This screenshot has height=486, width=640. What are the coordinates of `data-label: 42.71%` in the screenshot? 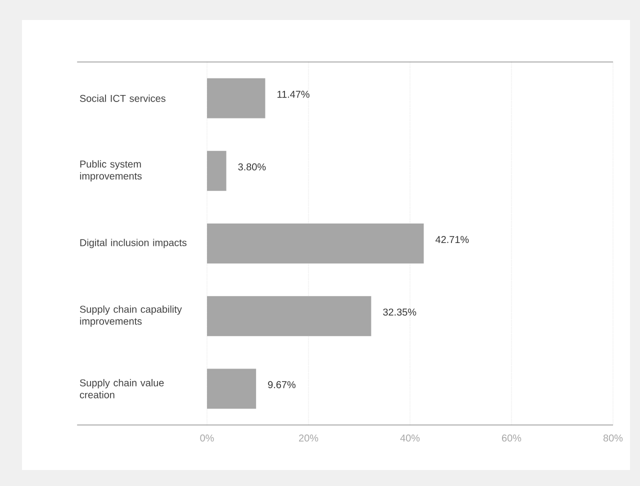 It's located at (452, 240).